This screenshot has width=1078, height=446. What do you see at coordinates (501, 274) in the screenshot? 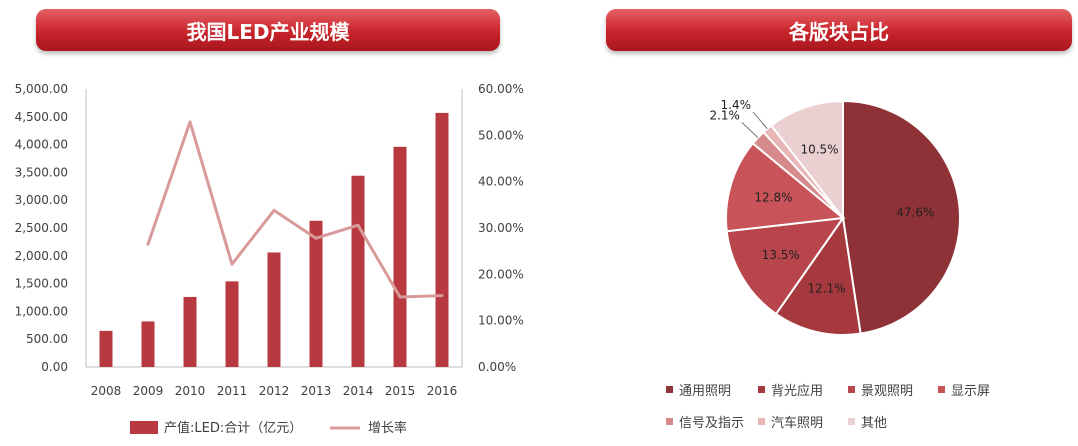
I see `y2-tick-label: 20.00%` at bounding box center [501, 274].